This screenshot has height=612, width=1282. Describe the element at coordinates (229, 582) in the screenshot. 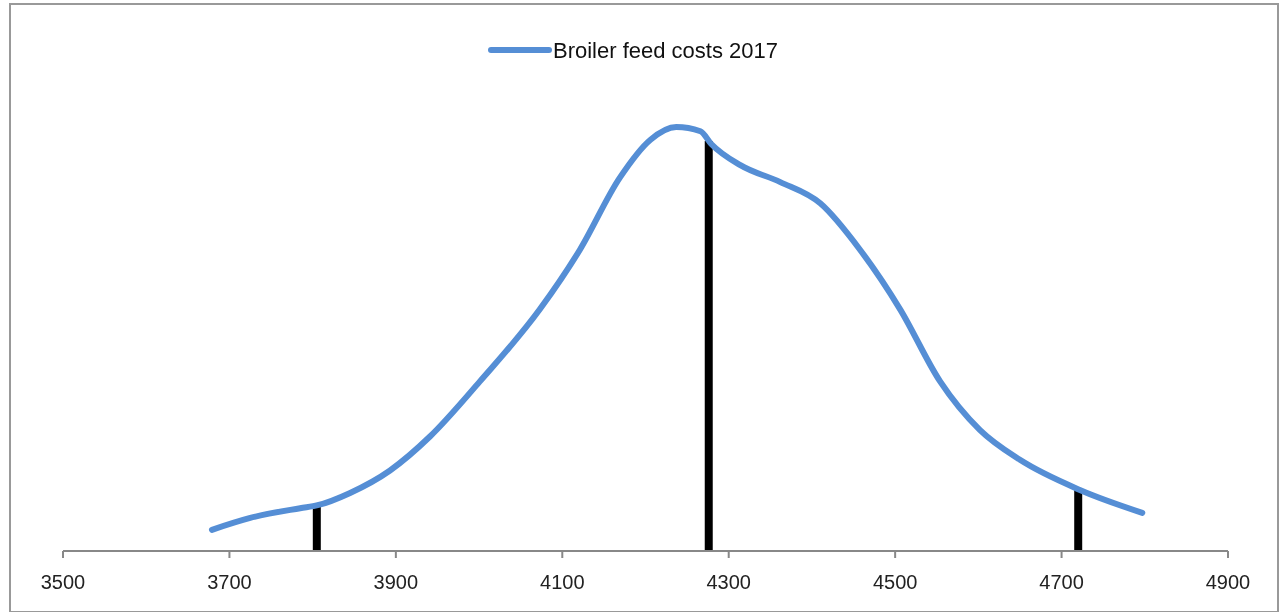

I see `x-tick-label: 3700` at that location.